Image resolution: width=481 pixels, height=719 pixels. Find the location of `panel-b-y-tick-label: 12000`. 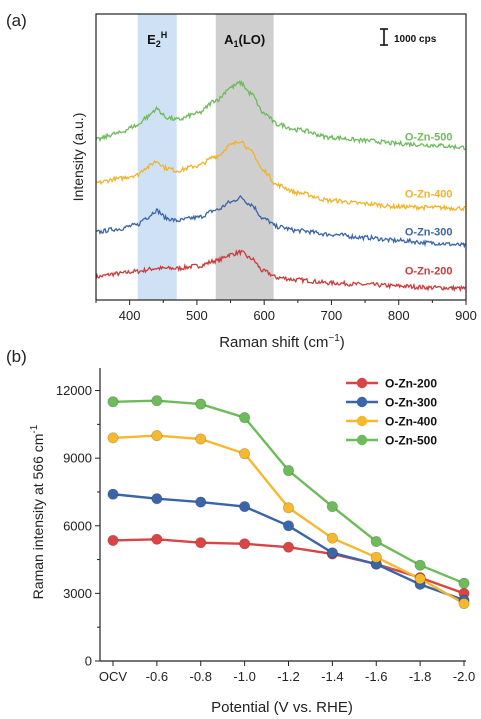

panel-b-y-tick-label: 12000 is located at coordinates (74, 390).